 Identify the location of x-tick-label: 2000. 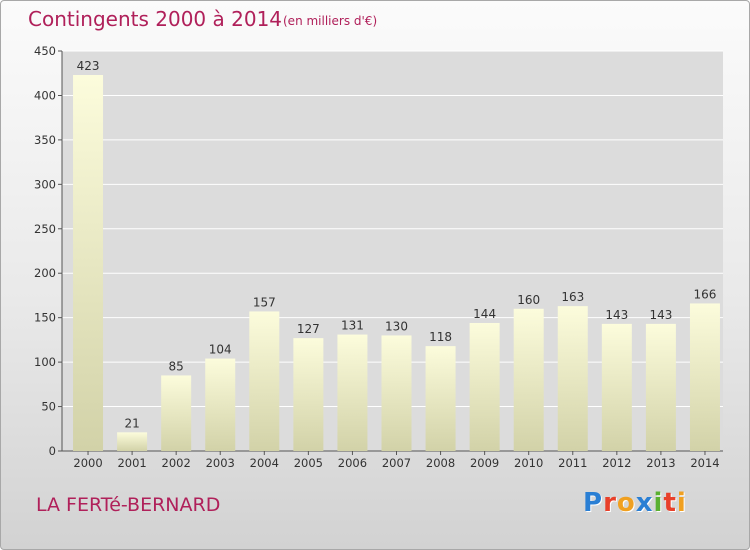
(87, 463).